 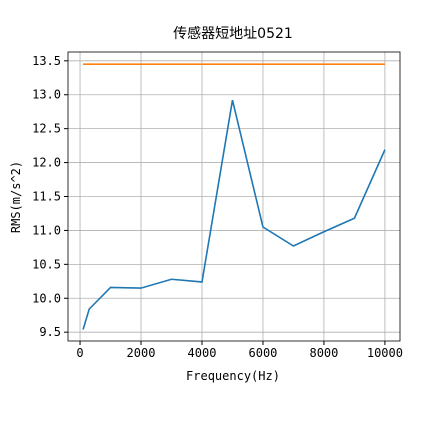 I want to click on y-tick-label: 10.5, so click(x=46, y=264).